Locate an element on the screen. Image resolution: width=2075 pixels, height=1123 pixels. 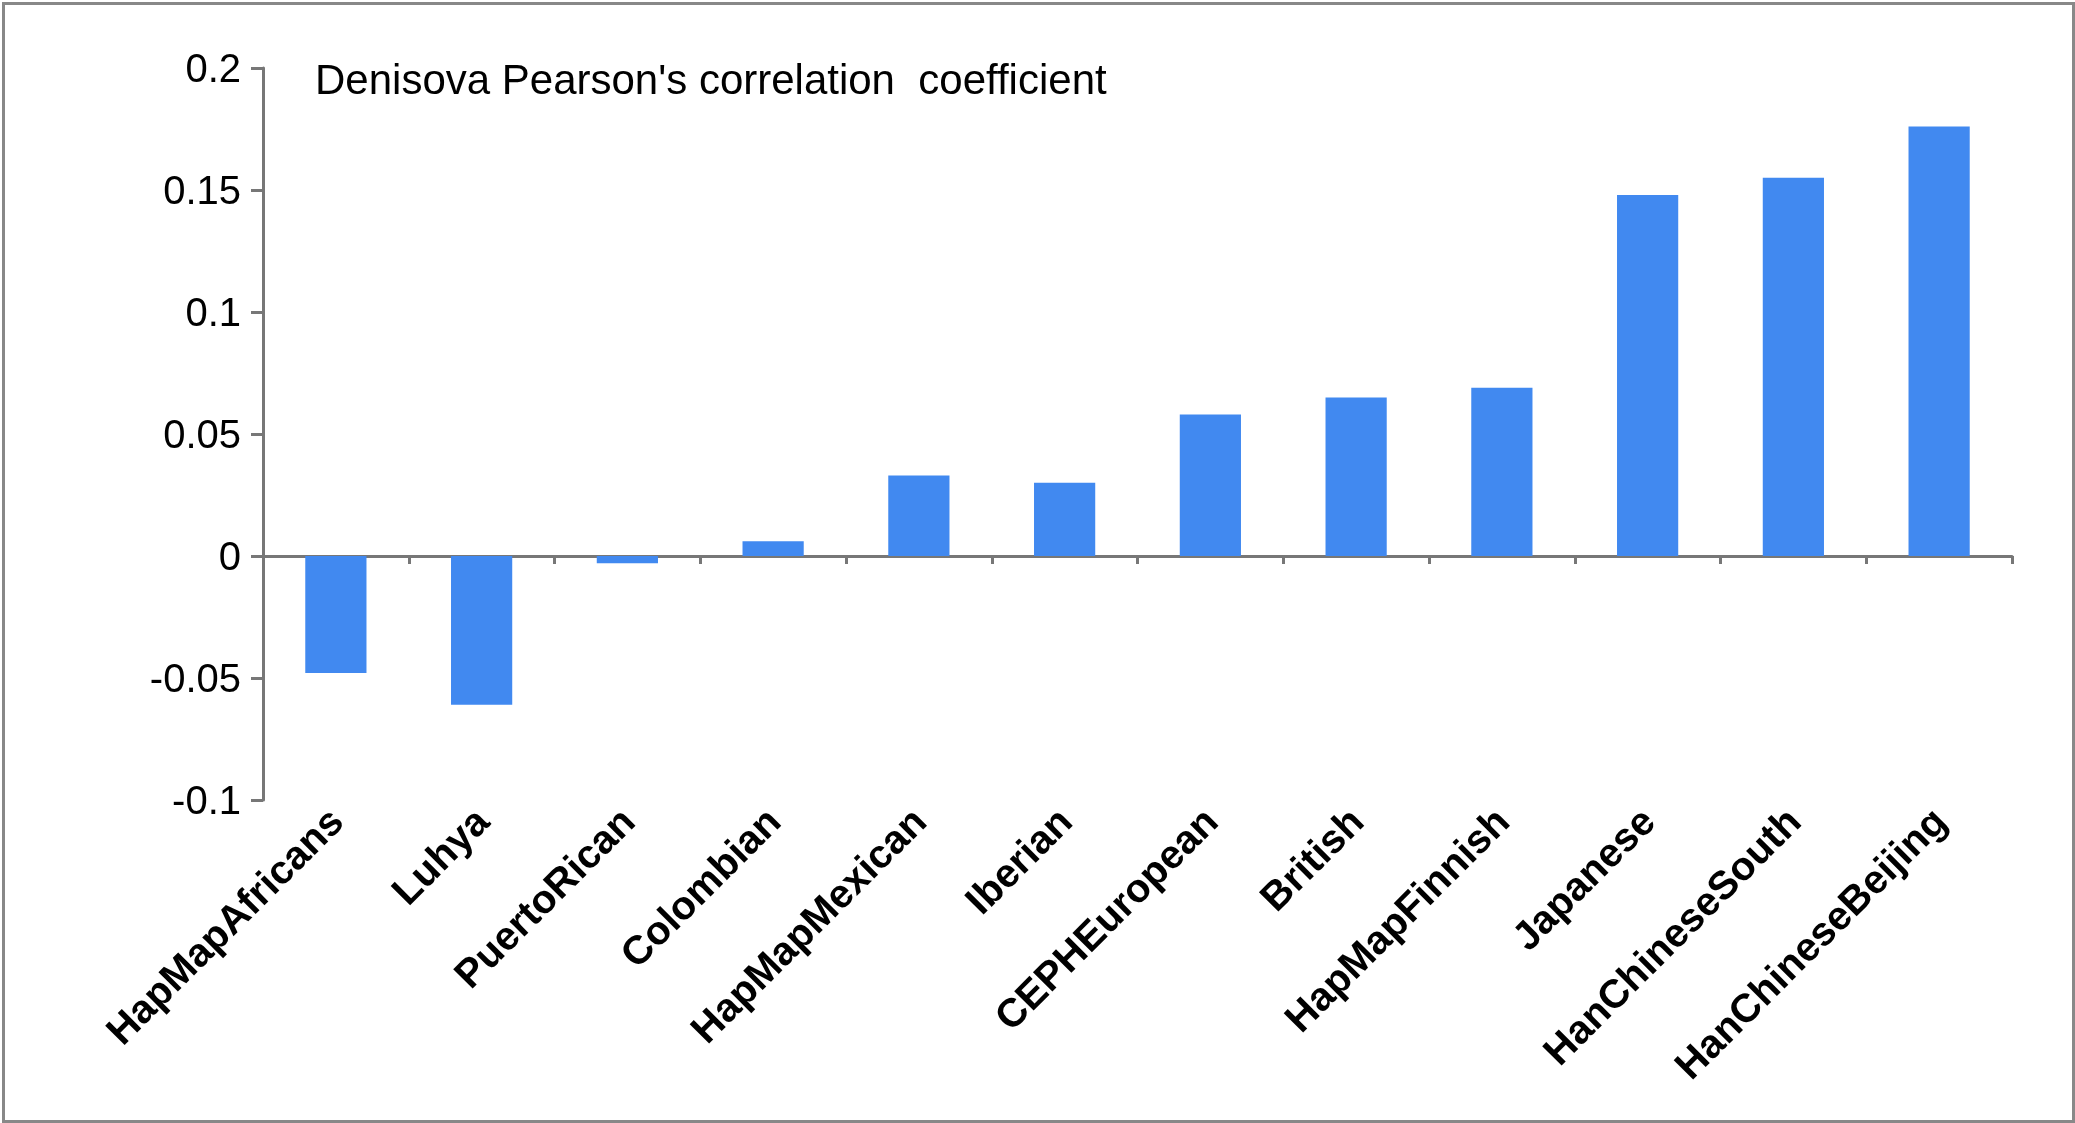
y-tick-label: 0.2 is located at coordinates (213, 68).